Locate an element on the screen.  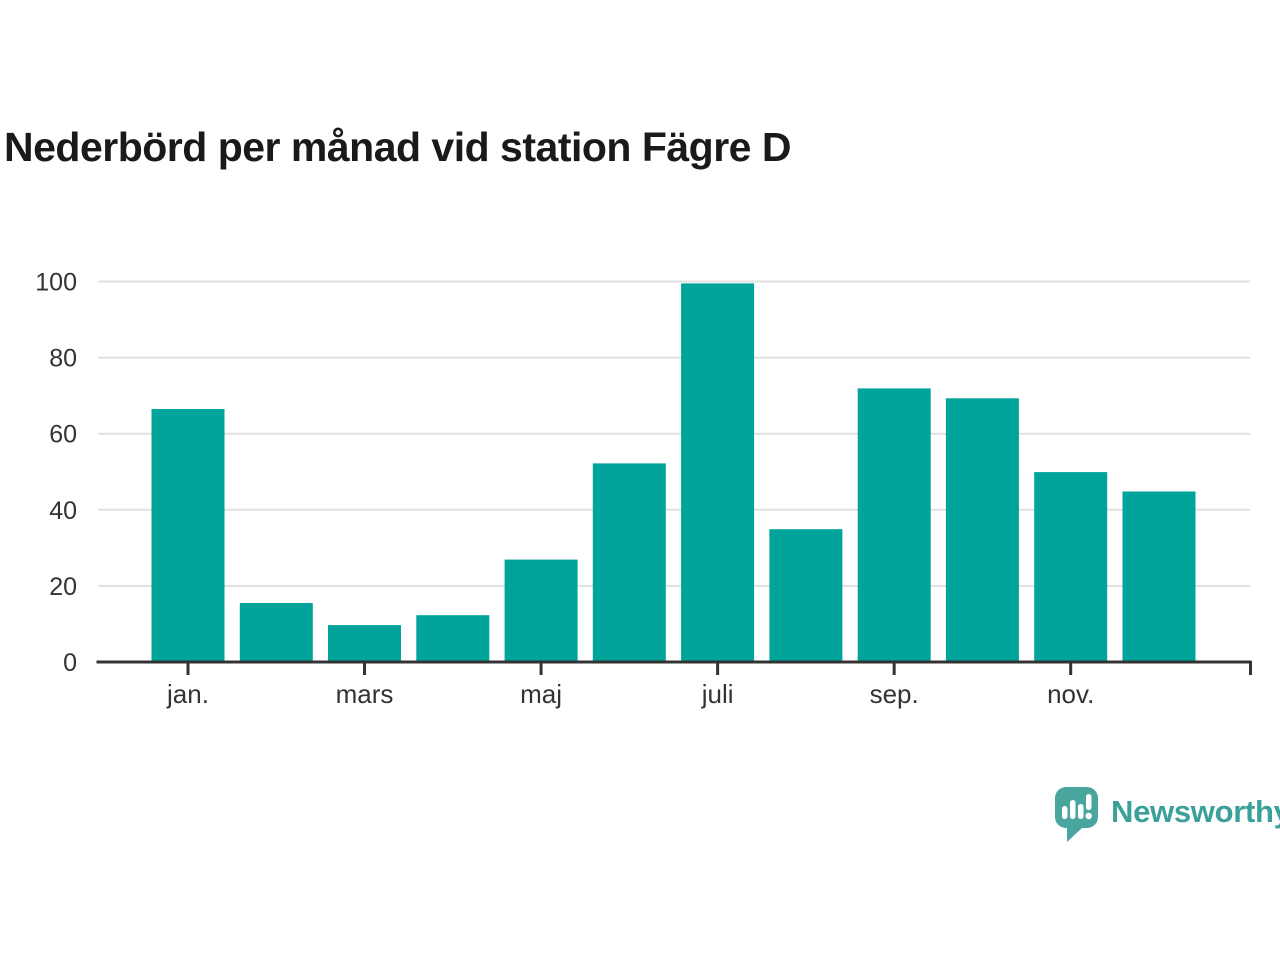
newsworthy-speech-bubble-chart-icon is located at coordinates (1076, 814).